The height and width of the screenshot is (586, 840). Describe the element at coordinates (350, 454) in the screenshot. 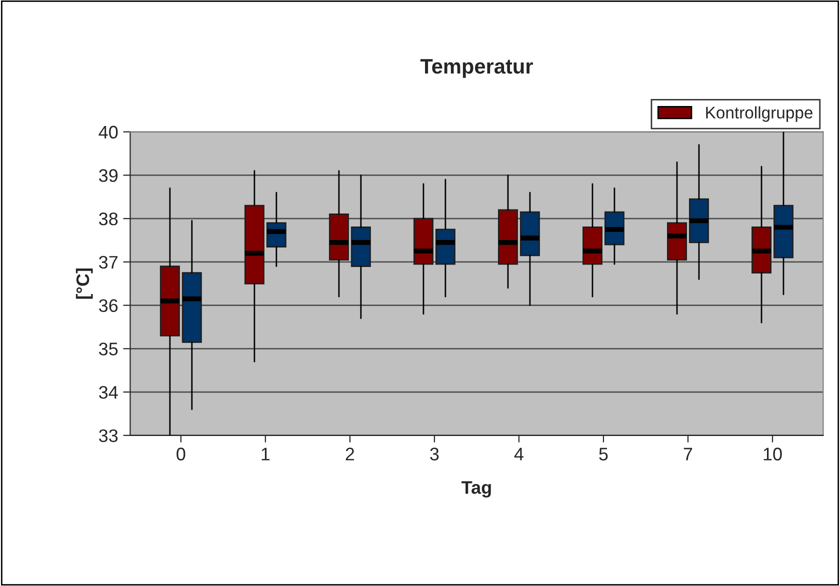

I see `x-tick-label: 2` at that location.